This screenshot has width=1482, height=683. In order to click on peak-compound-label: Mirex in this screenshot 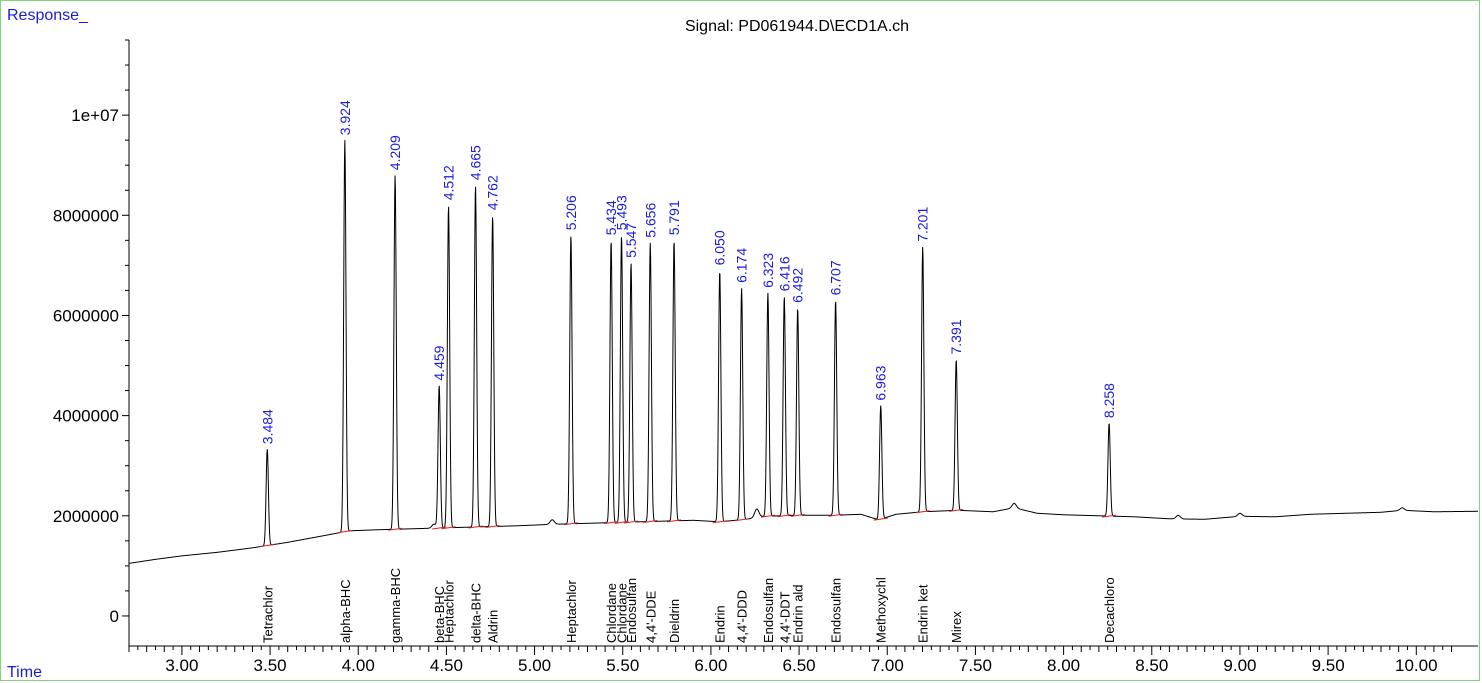, I will do `click(956, 627)`.